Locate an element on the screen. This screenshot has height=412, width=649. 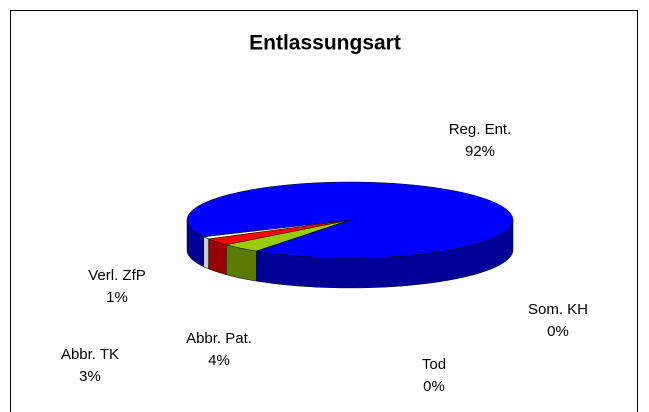
slice-value-label: 4% is located at coordinates (219, 360).